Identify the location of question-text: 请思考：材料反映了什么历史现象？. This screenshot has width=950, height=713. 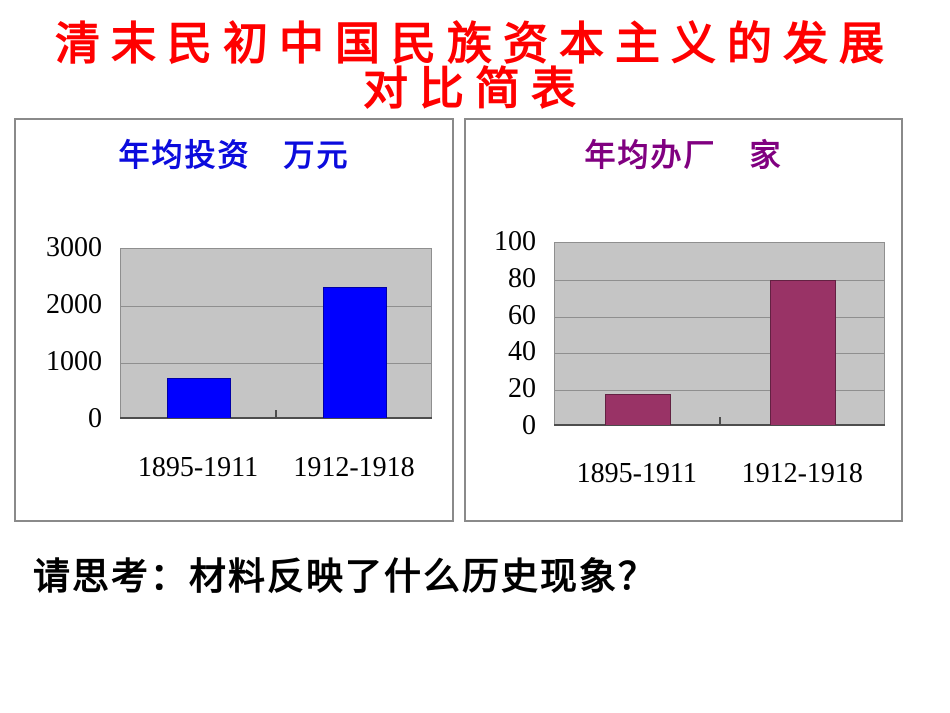
(345, 577).